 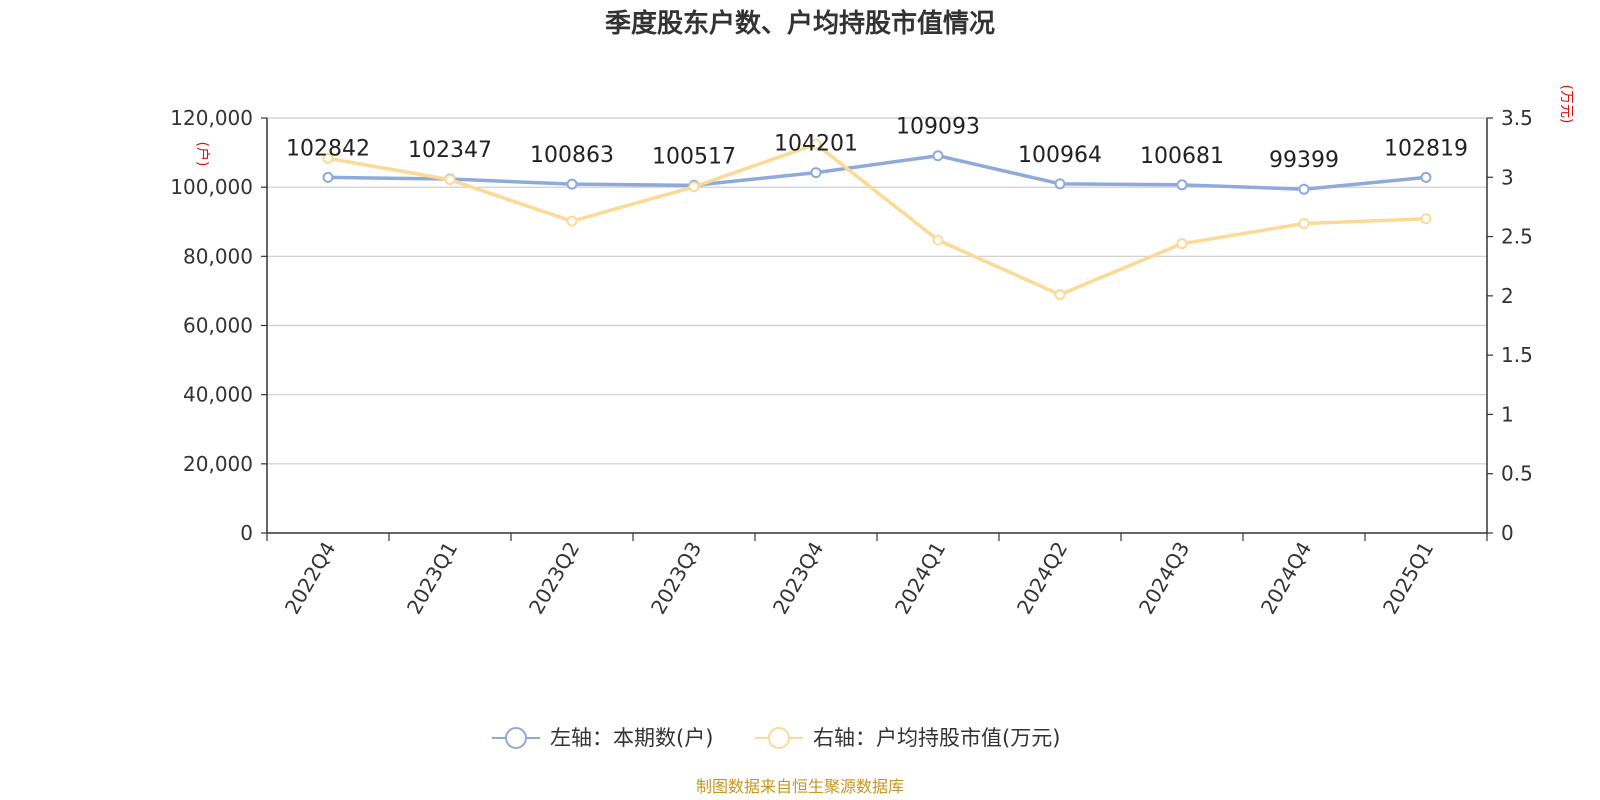 What do you see at coordinates (1060, 155) in the screenshot?
I see `data-label: 100964` at bounding box center [1060, 155].